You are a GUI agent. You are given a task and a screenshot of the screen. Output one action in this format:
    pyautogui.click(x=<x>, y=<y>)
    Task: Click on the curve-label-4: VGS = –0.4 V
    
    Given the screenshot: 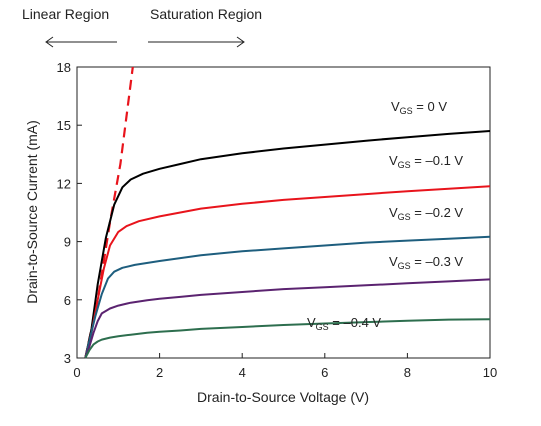 What is the action you would take?
    pyautogui.click(x=344, y=323)
    